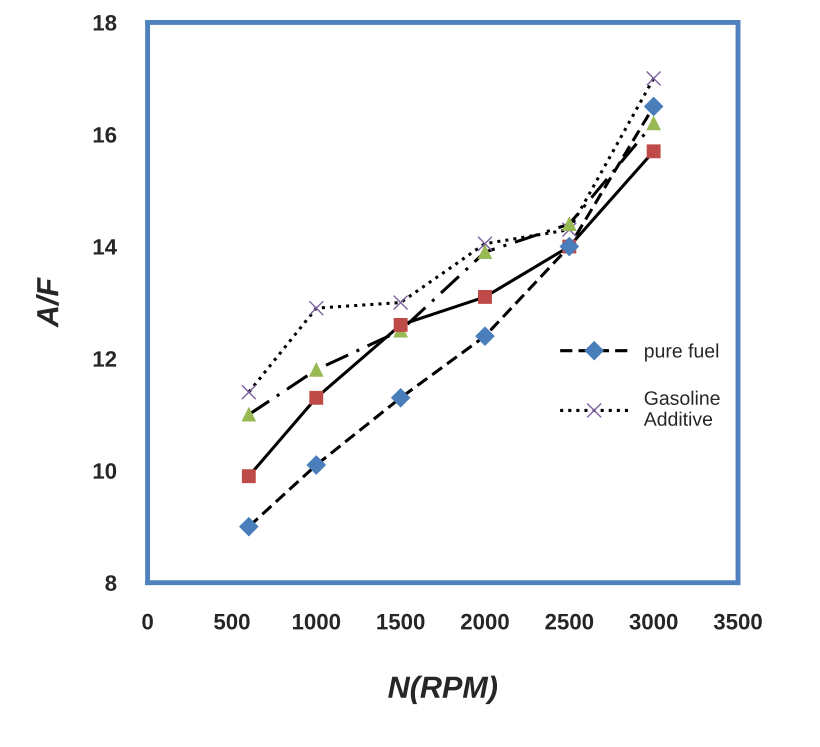  I want to click on x-tick-label: 2000, so click(485, 622).